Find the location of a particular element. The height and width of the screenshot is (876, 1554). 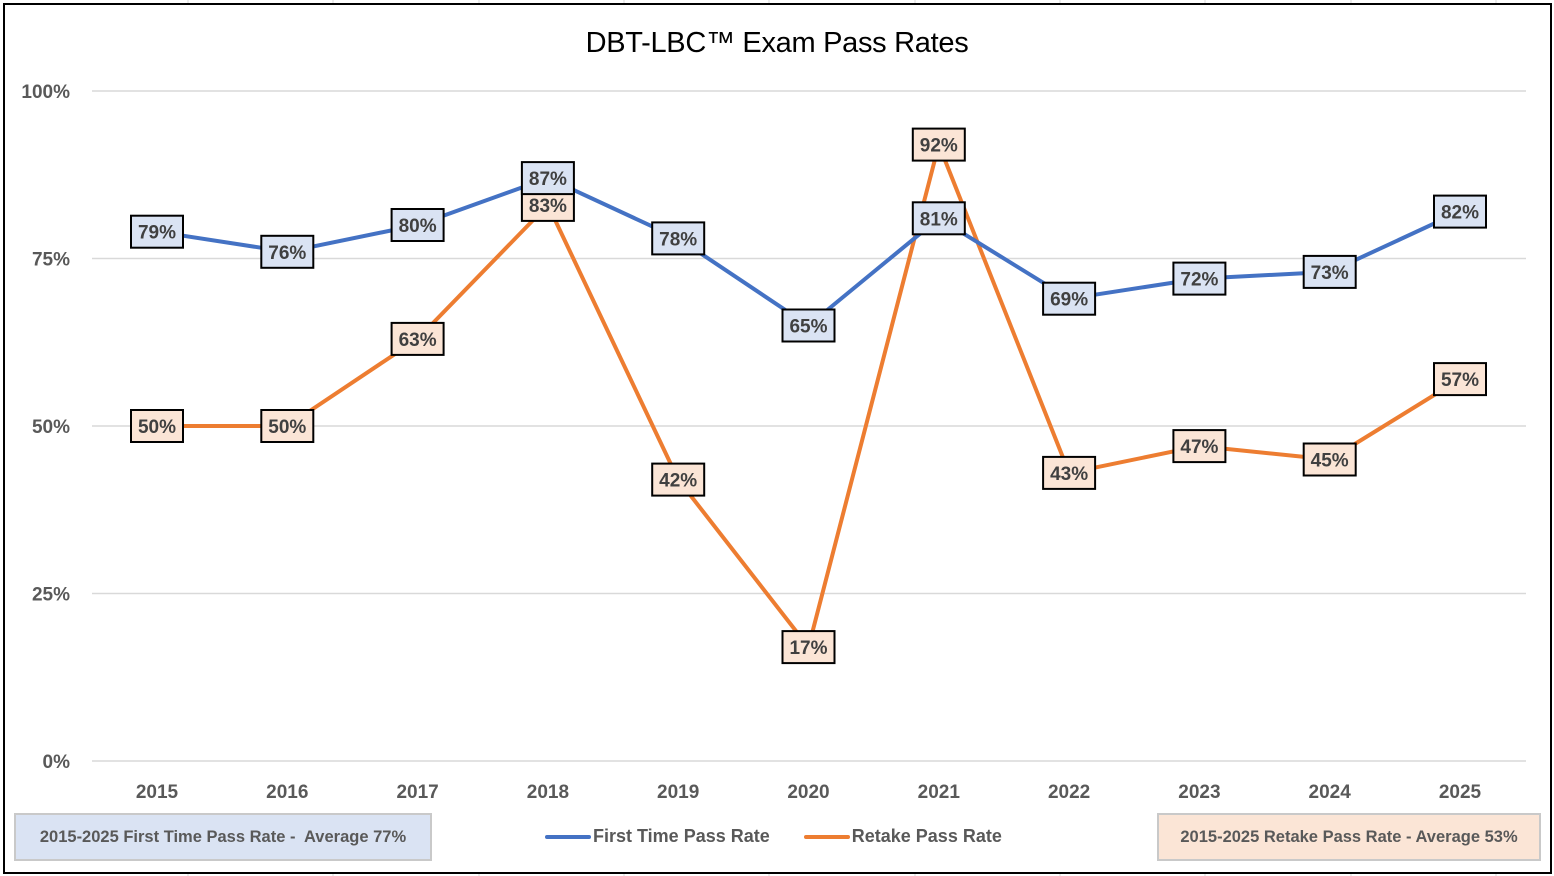

data-label: 47% is located at coordinates (1199, 446).